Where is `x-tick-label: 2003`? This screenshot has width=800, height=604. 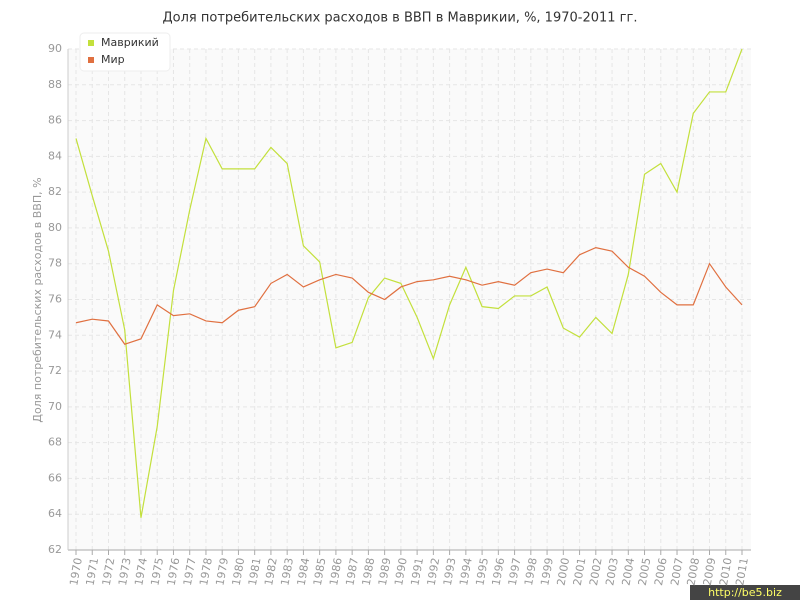 x-tick-label: 2003 is located at coordinates (612, 572).